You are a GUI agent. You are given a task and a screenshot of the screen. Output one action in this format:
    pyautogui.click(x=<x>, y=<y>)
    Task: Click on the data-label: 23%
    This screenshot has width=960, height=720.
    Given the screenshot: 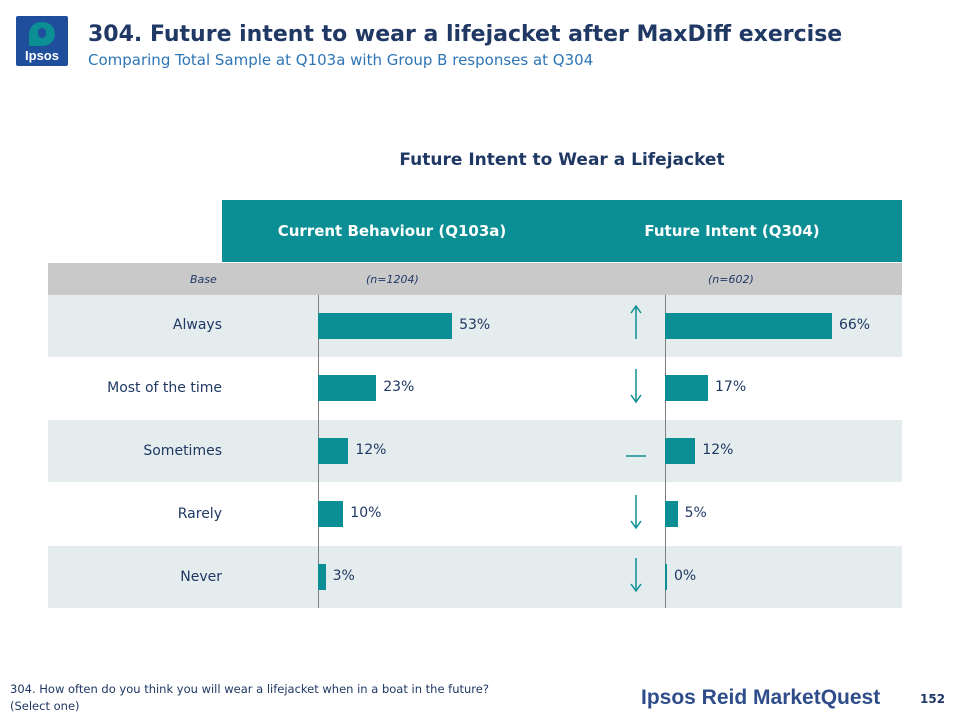 What is the action you would take?
    pyautogui.click(x=399, y=387)
    